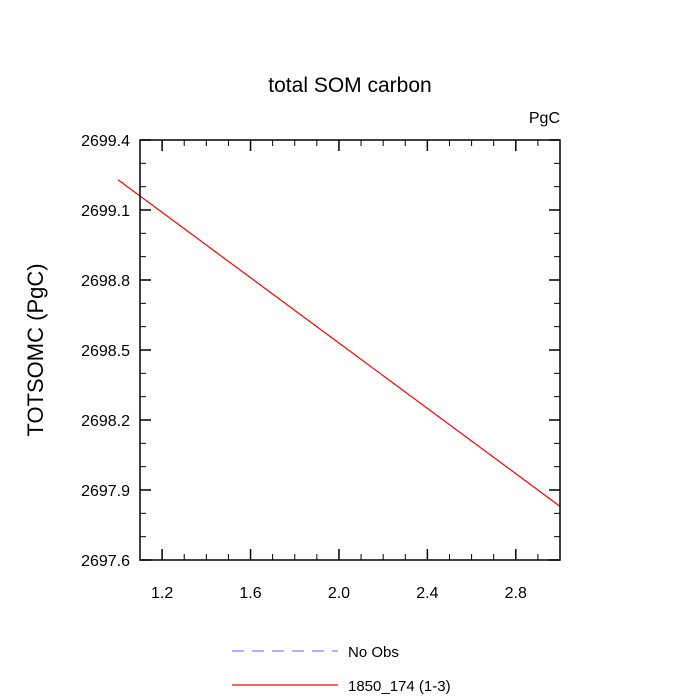 Image resolution: width=700 pixels, height=700 pixels. Describe the element at coordinates (427, 593) in the screenshot. I see `x-tick-label: 2.4` at that location.